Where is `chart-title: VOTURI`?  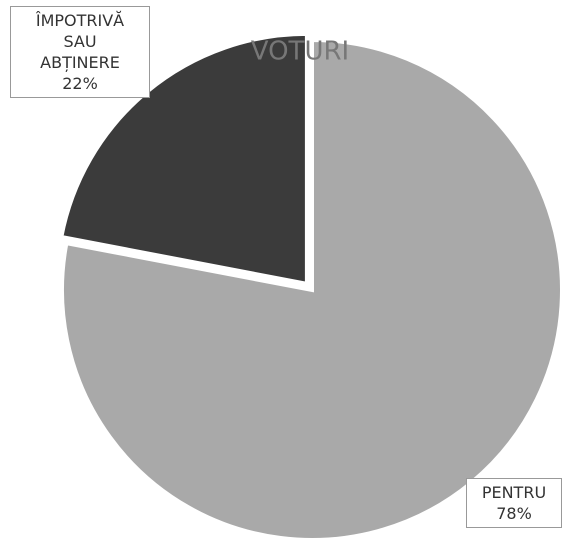 chart-title: VOTURI is located at coordinates (300, 52).